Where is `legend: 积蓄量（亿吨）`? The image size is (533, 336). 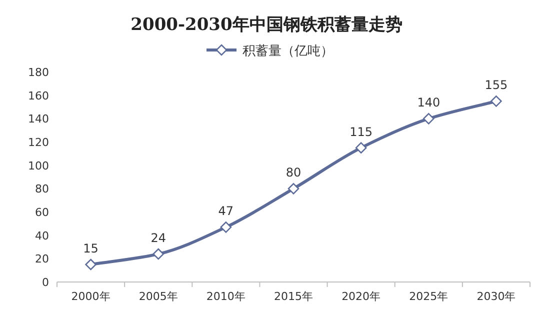 legend: 积蓄量（亿吨） is located at coordinates (270, 51).